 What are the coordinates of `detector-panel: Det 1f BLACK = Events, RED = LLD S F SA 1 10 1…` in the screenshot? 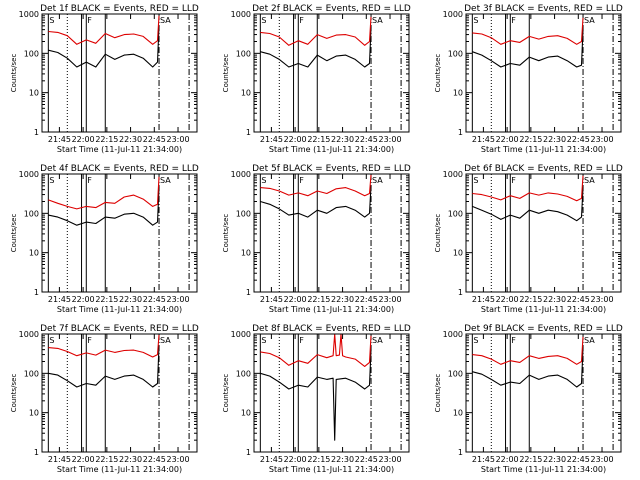 It's located at (104, 79).